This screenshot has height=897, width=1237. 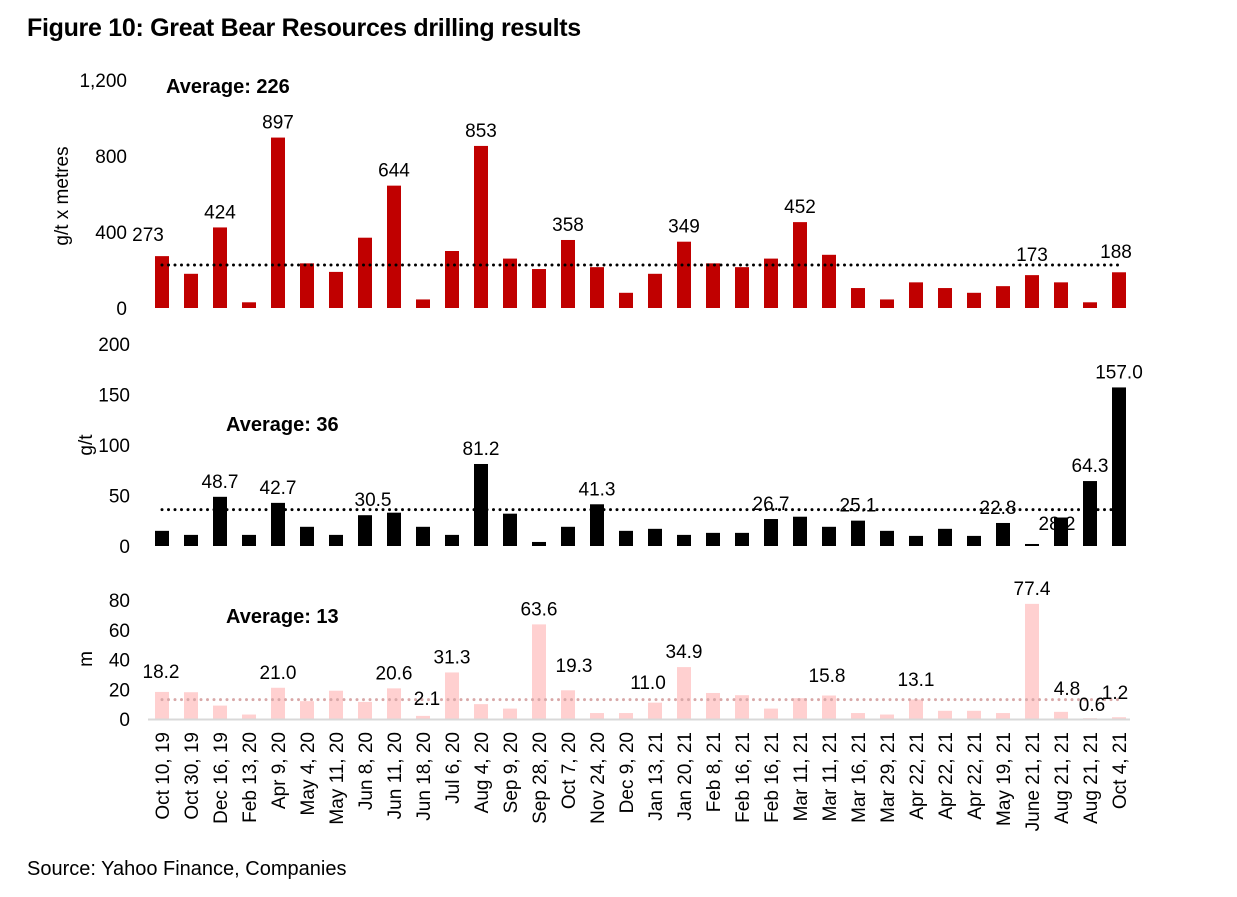 What do you see at coordinates (228, 87) in the screenshot?
I see `average-label: Average: 226` at bounding box center [228, 87].